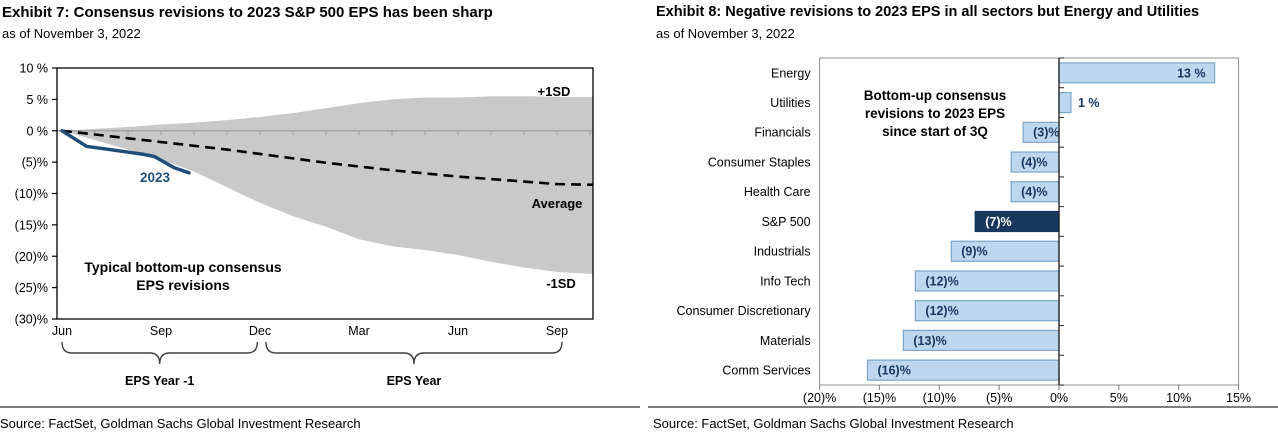 This screenshot has height=439, width=1278. I want to click on category-label: Consumer Staples, so click(759, 162).